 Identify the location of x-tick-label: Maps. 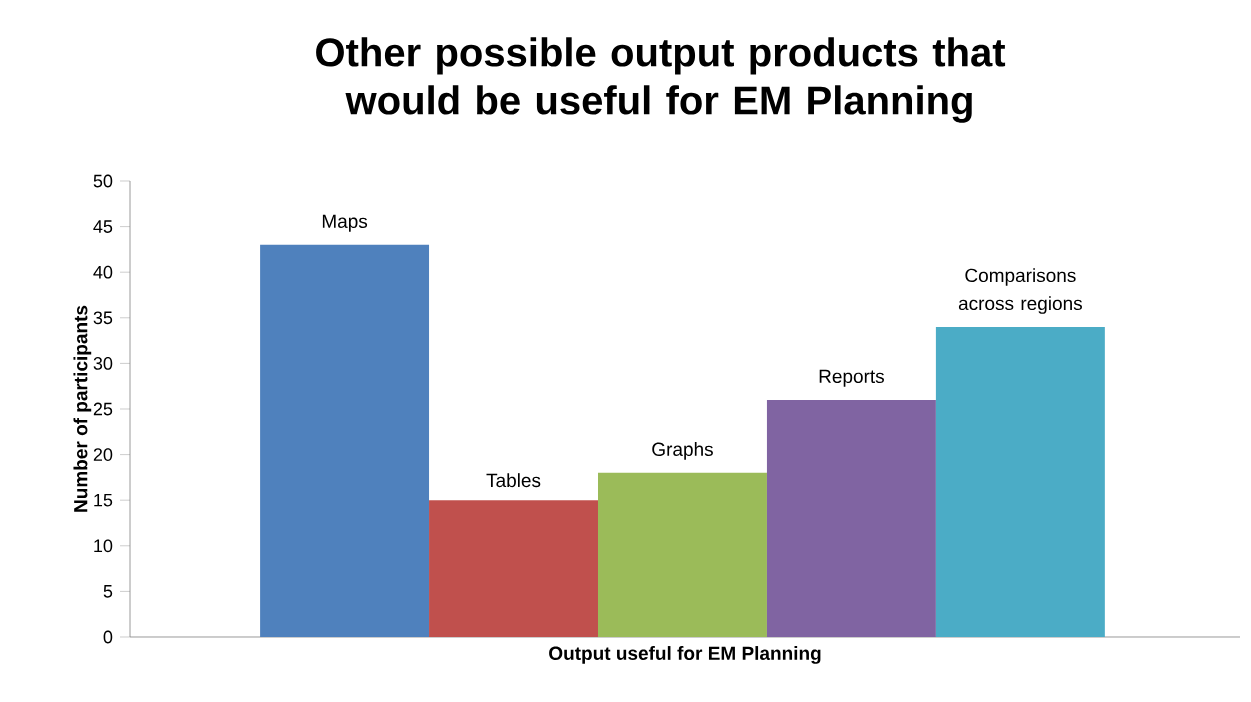
(345, 223).